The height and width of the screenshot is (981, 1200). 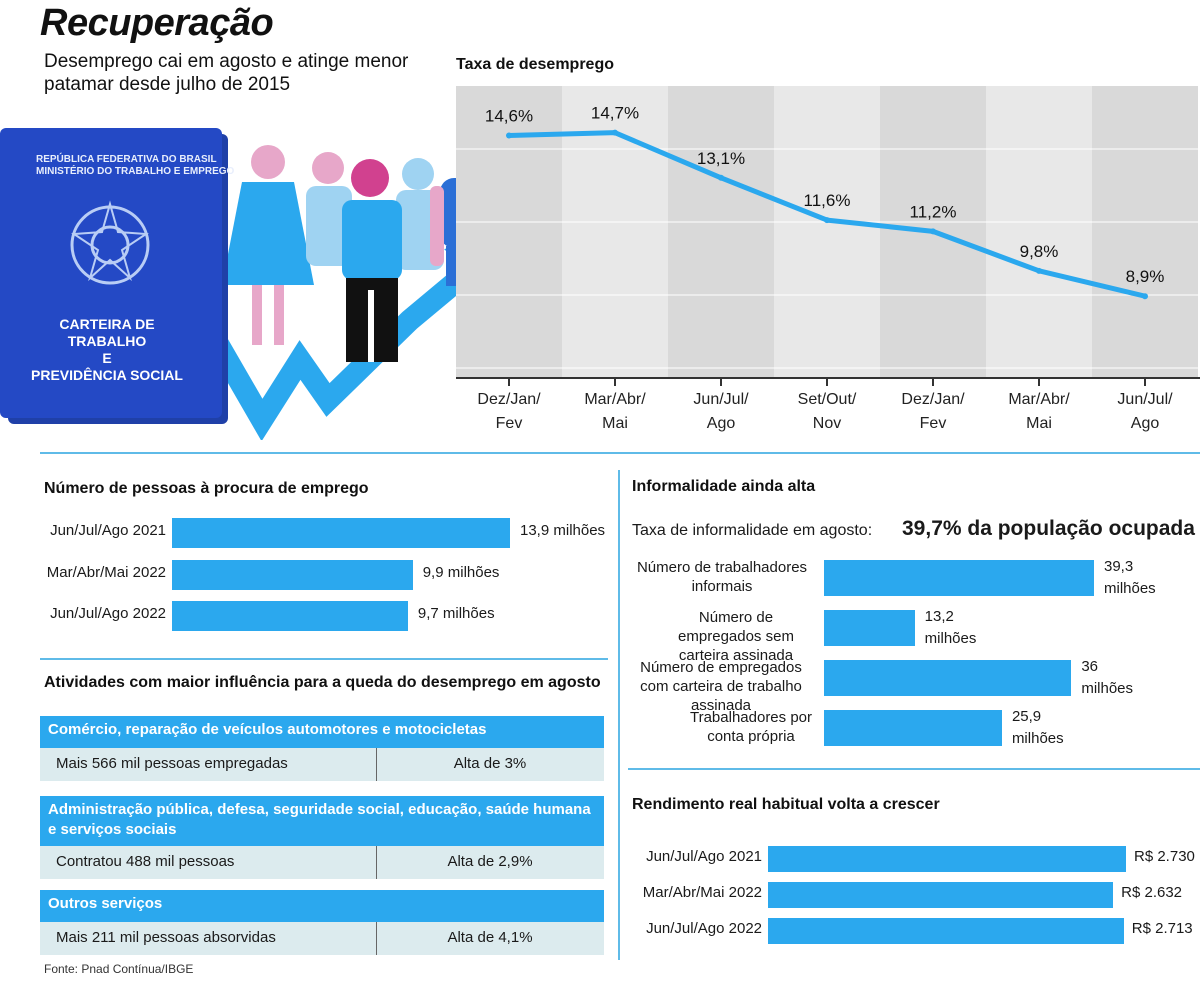 I want to click on booklet-line2: MINISTÉRIO DO TRABALHO E EMPREGO, so click(x=135, y=171).